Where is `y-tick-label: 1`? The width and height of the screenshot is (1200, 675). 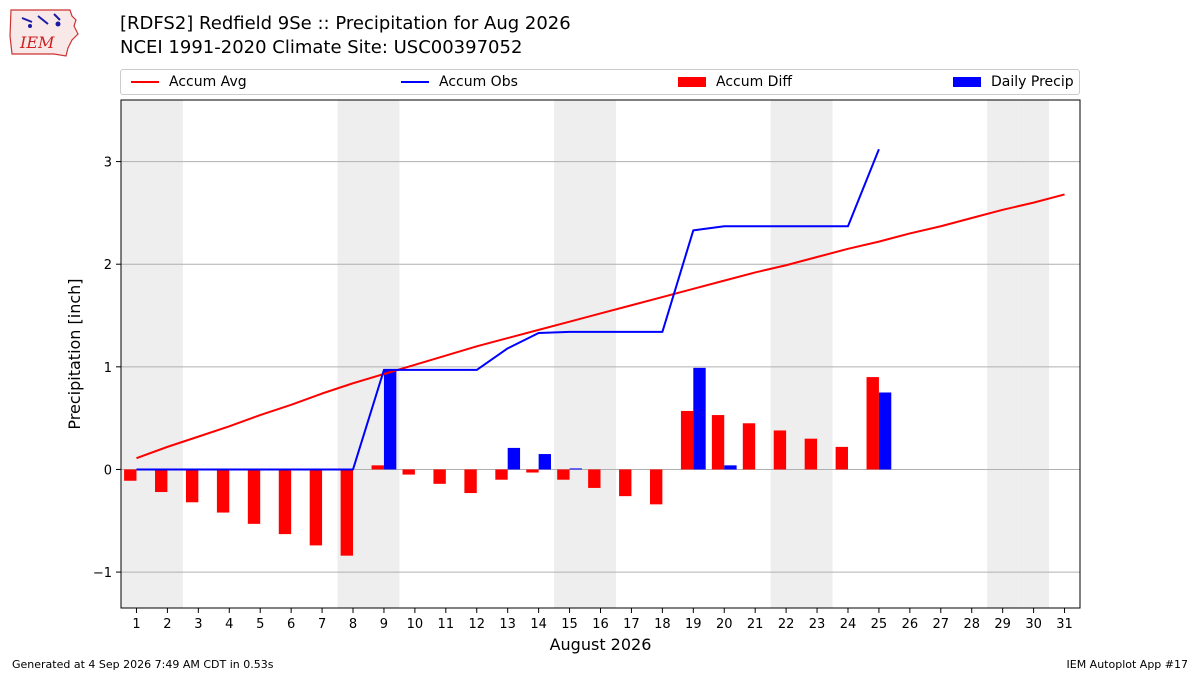
y-tick-label: 1 is located at coordinates (108, 368).